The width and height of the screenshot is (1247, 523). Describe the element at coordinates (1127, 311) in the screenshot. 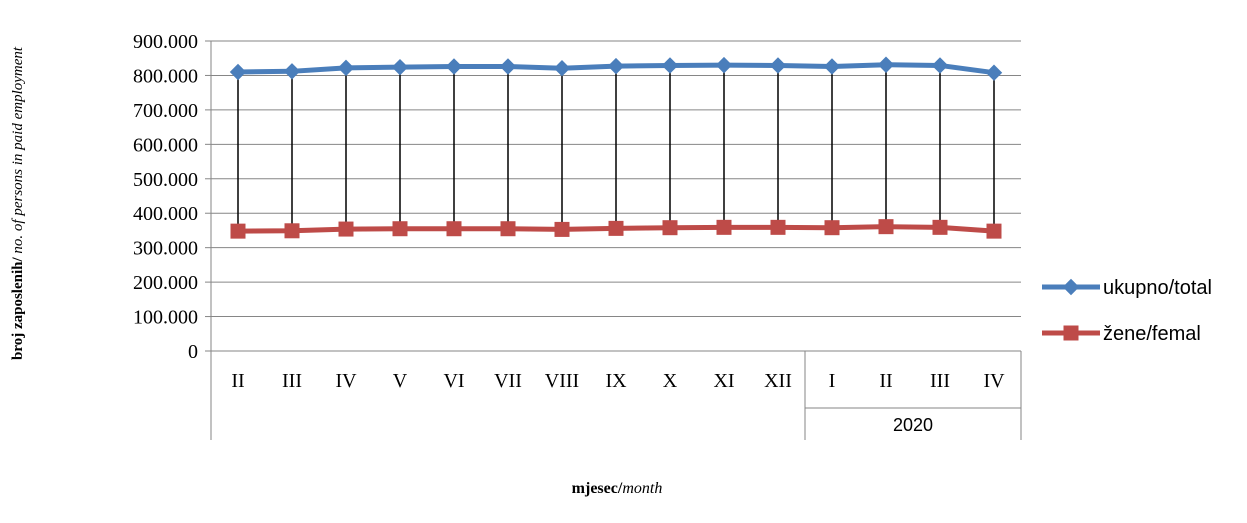

I see `legend: ukupno/total žene/femal` at that location.